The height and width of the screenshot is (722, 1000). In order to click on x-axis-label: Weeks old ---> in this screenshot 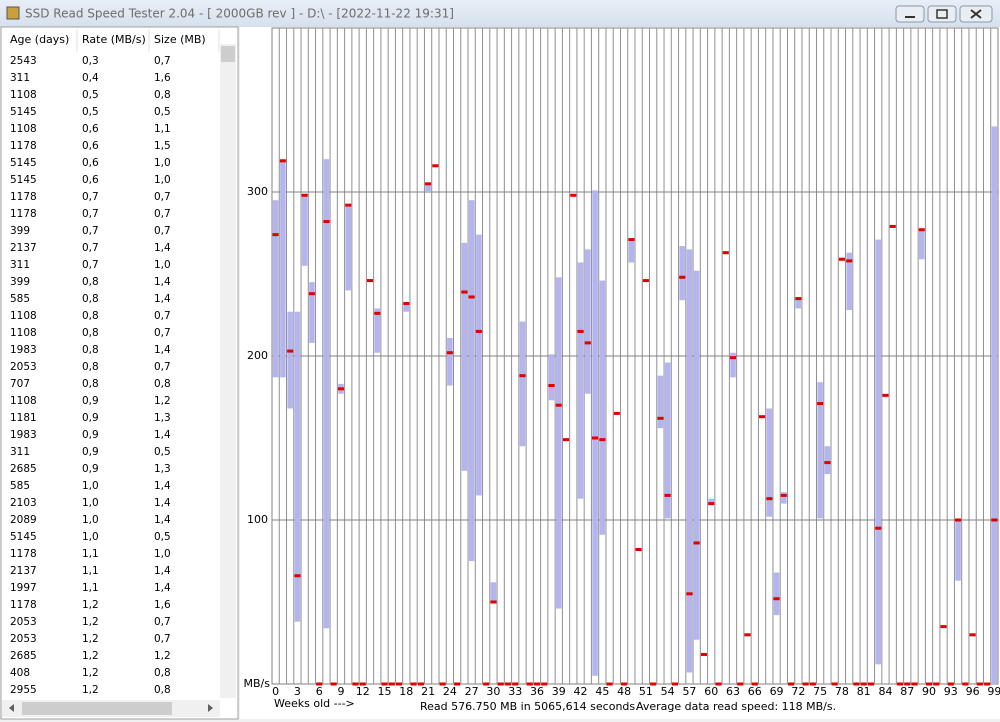, I will do `click(314, 703)`.